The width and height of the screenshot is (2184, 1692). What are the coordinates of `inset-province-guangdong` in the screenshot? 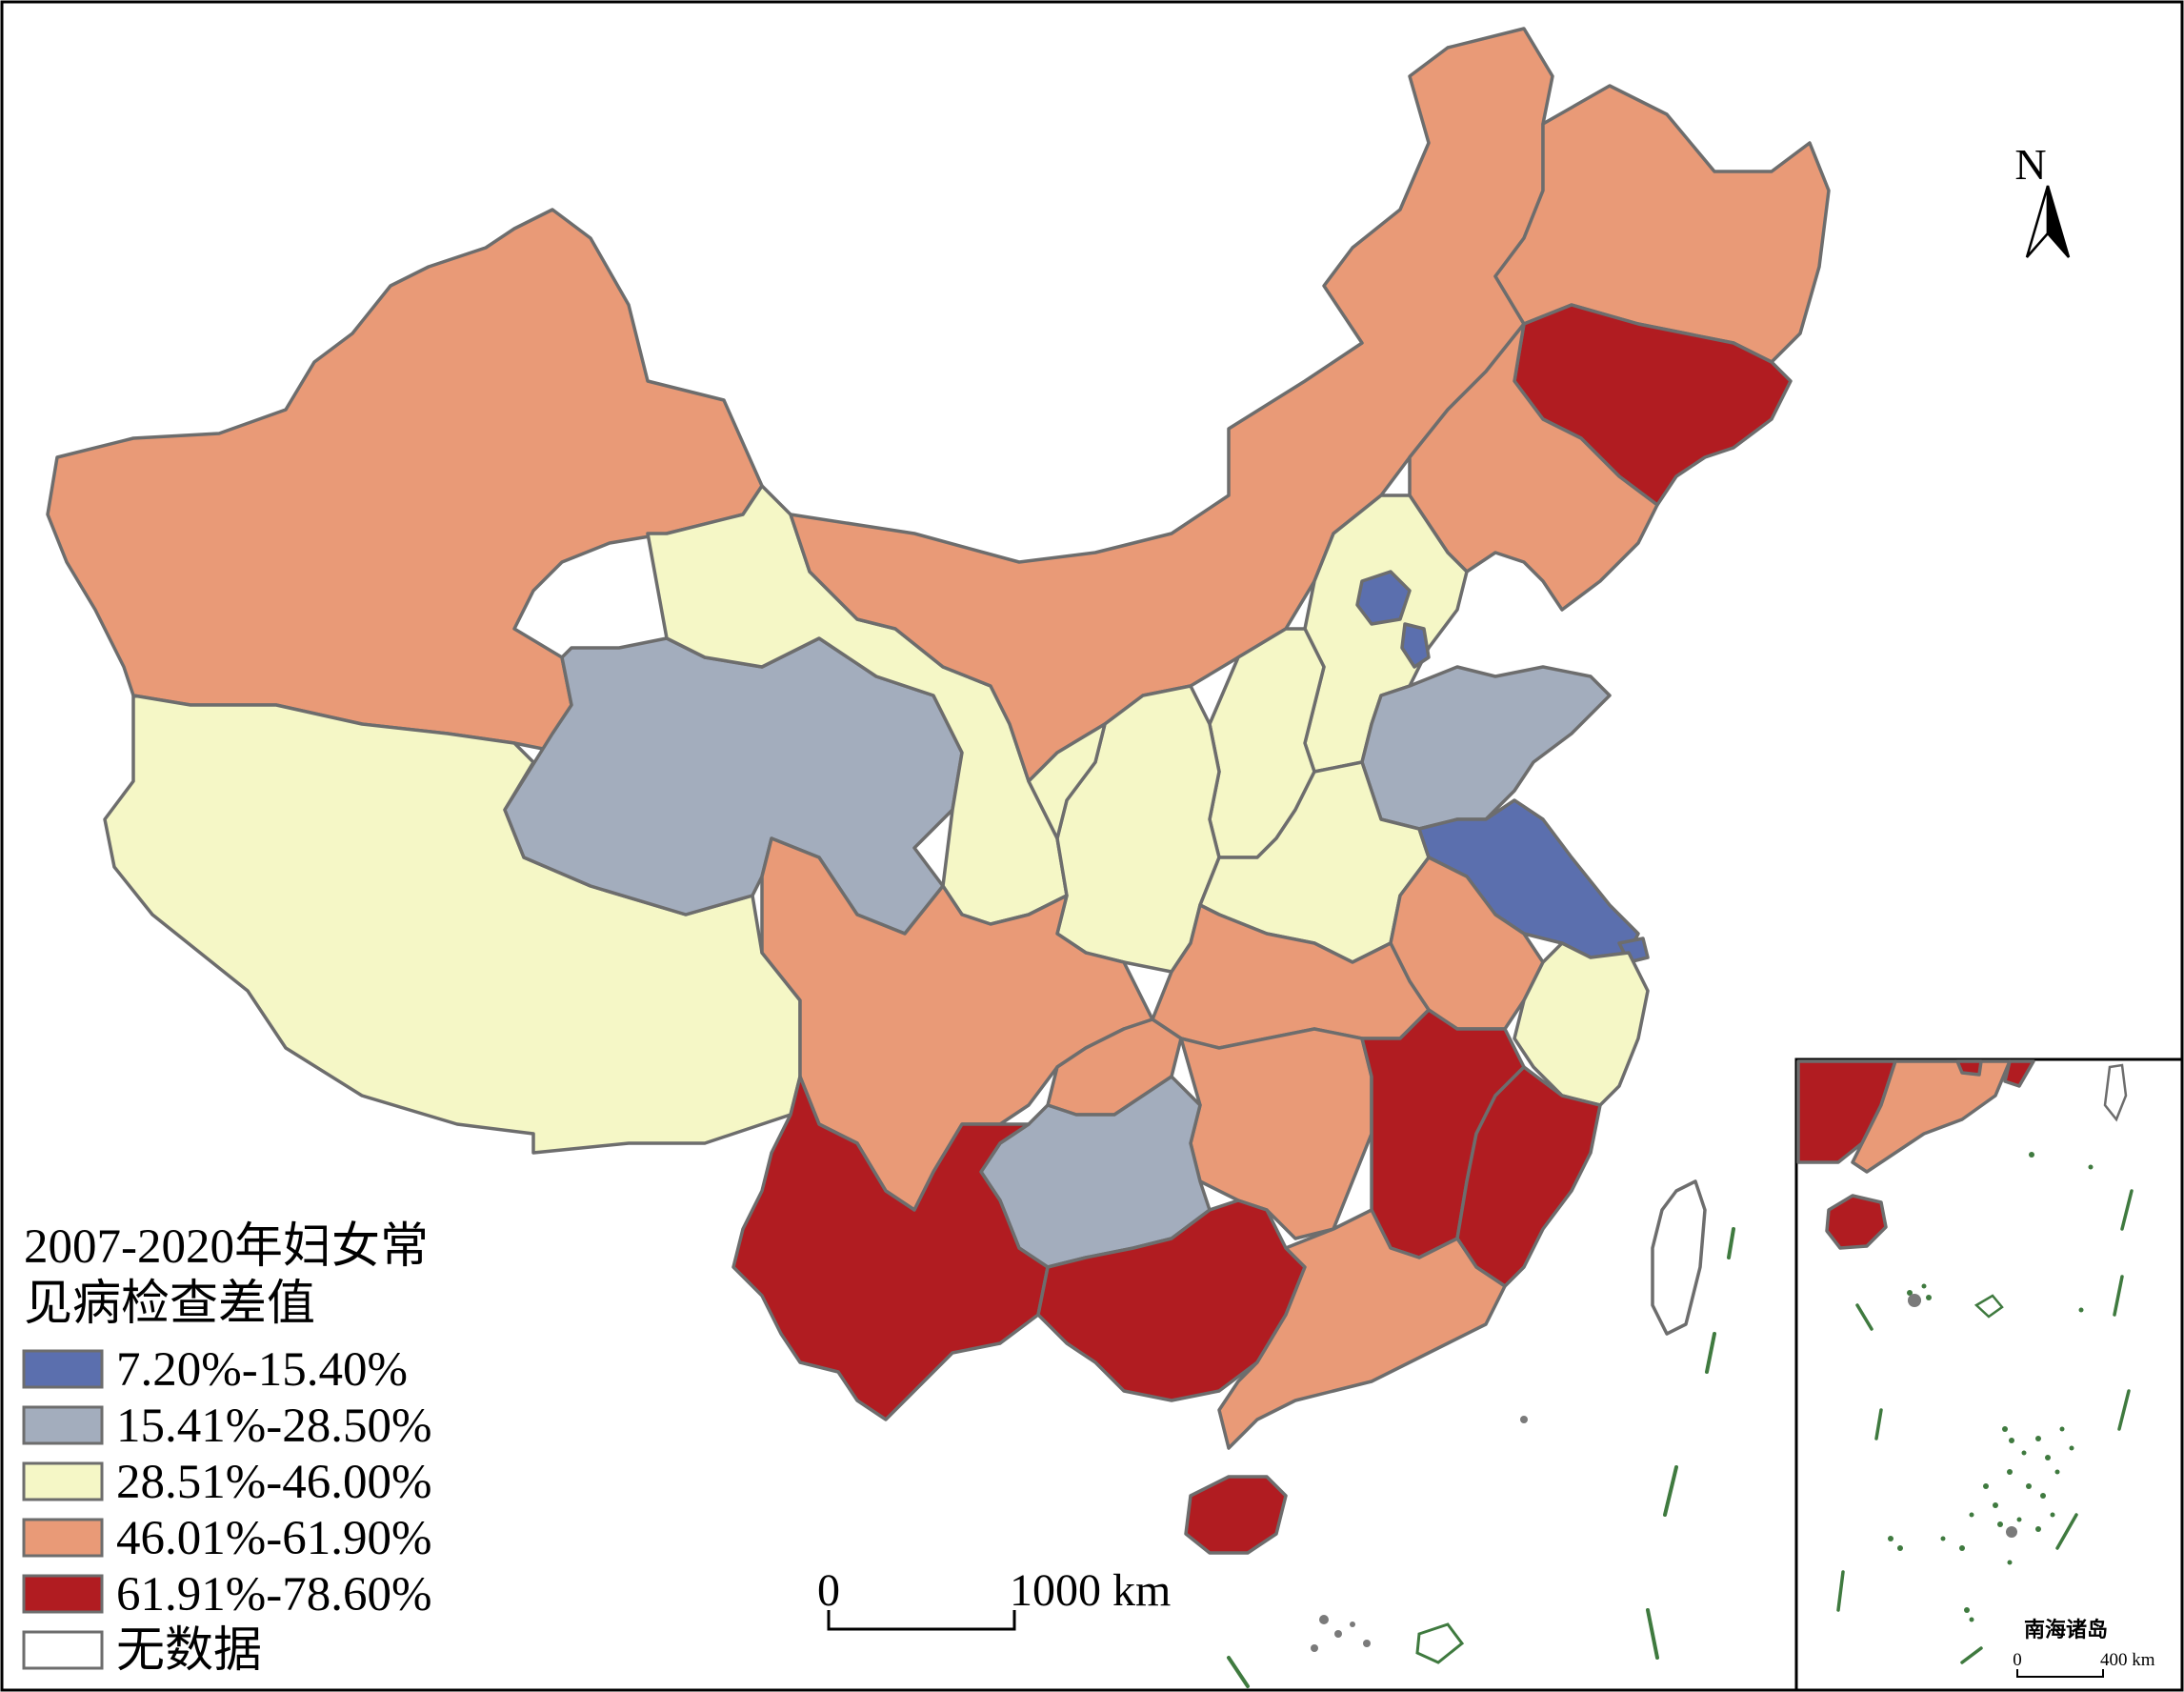 It's located at (1932, 1116).